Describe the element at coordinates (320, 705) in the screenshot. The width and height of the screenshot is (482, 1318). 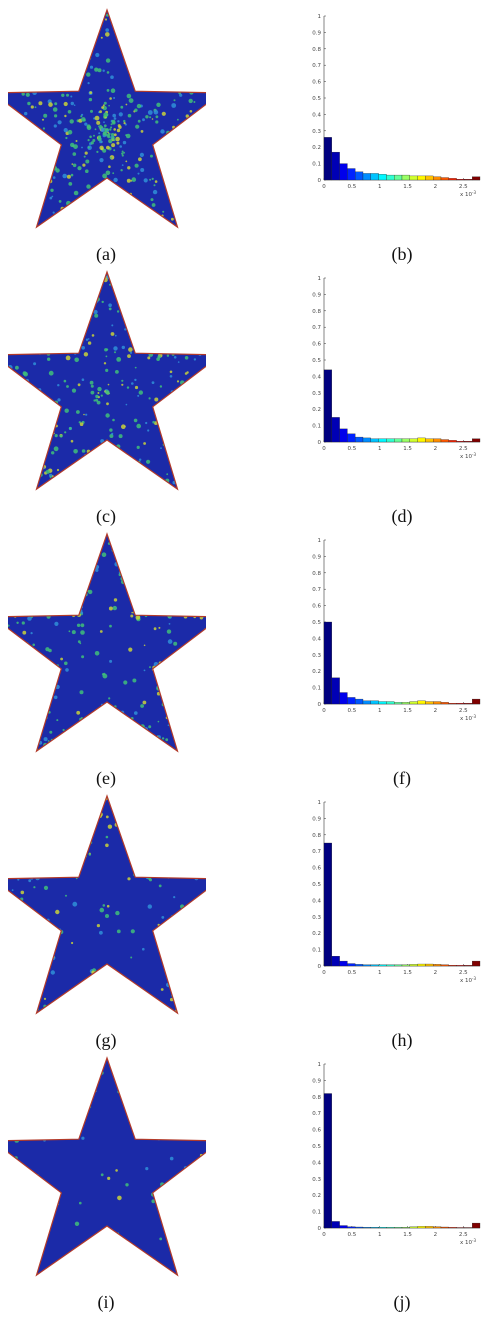
I see `y-tick-label: 0` at that location.